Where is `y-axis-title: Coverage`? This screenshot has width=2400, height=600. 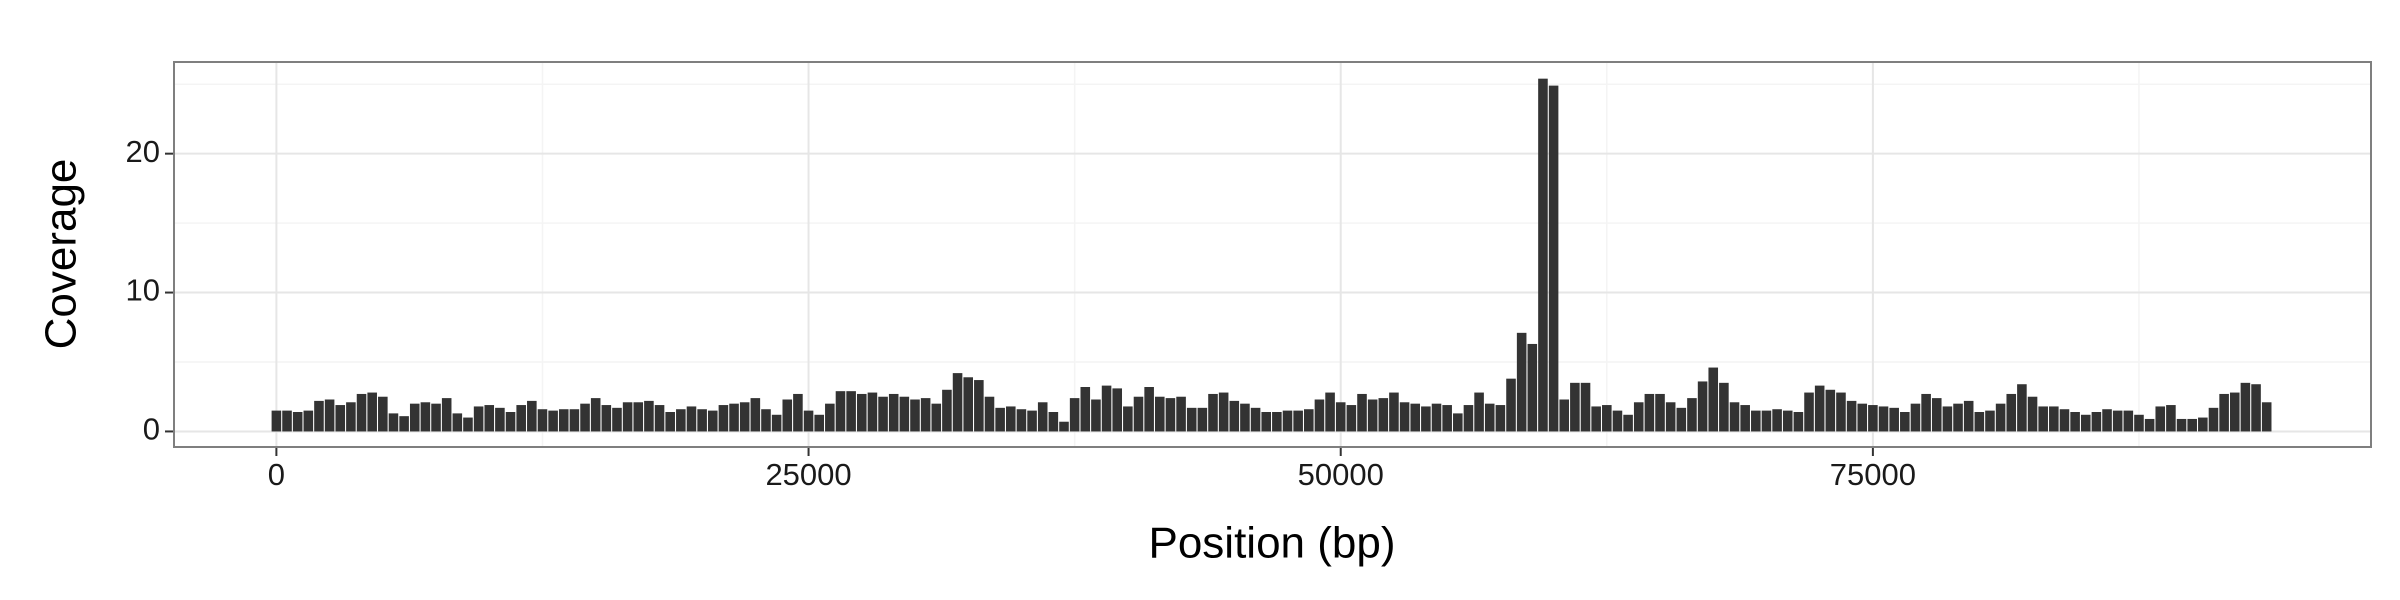 y-axis-title: Coverage is located at coordinates (61, 254).